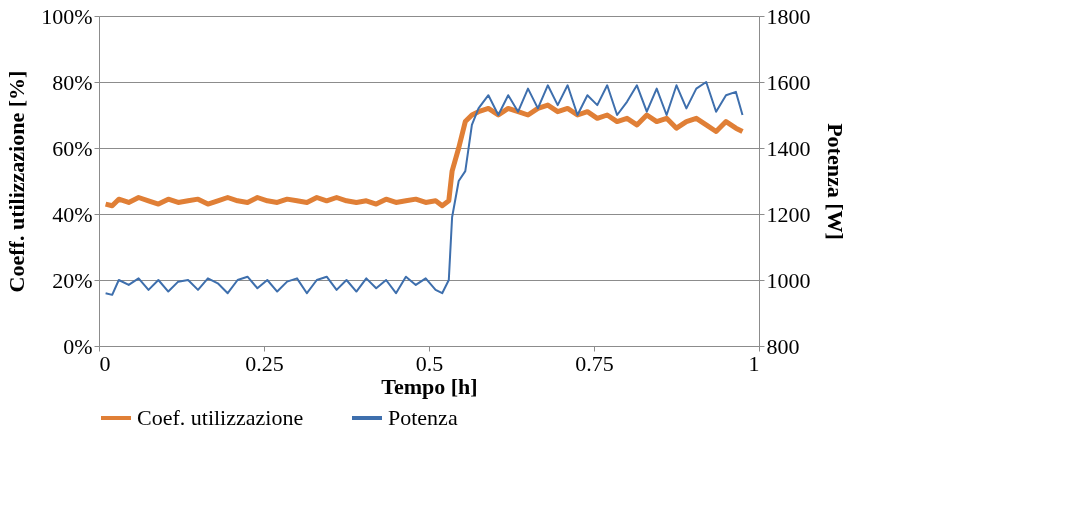 Image resolution: width=1078 pixels, height=531 pixels. Describe the element at coordinates (429, 386) in the screenshot. I see `x-axis-title: Tempo [h]` at that location.